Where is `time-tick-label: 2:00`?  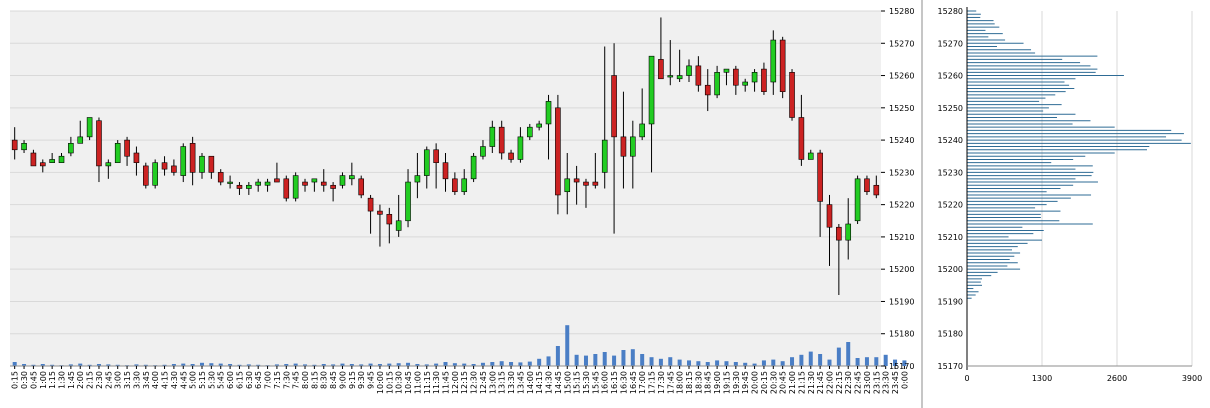
time-tick-label: 2:00 is located at coordinates (80, 380).